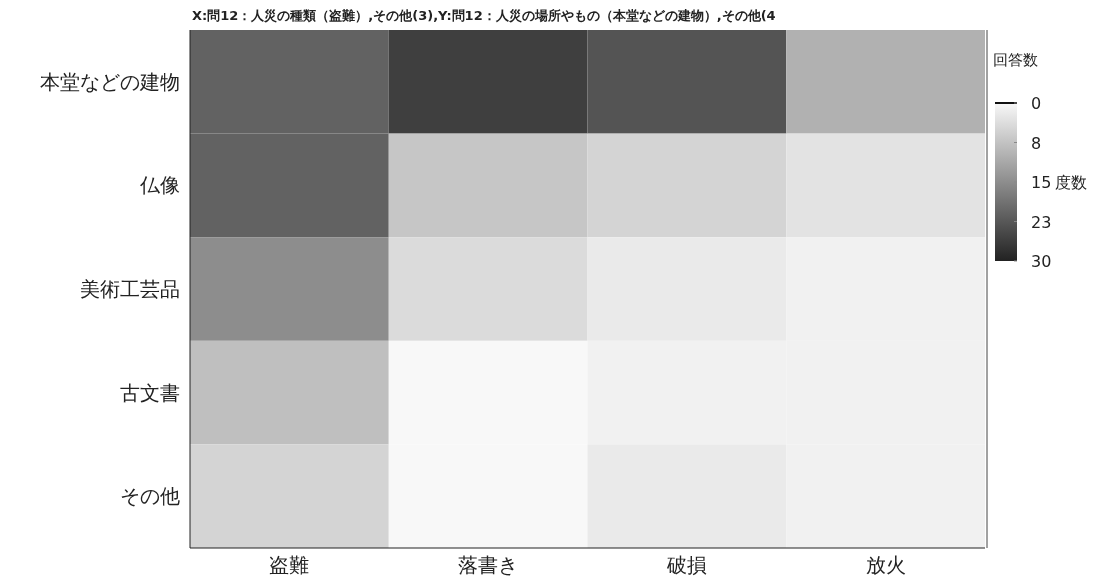  I want to click on color-bar-label: 8, so click(1036, 143).